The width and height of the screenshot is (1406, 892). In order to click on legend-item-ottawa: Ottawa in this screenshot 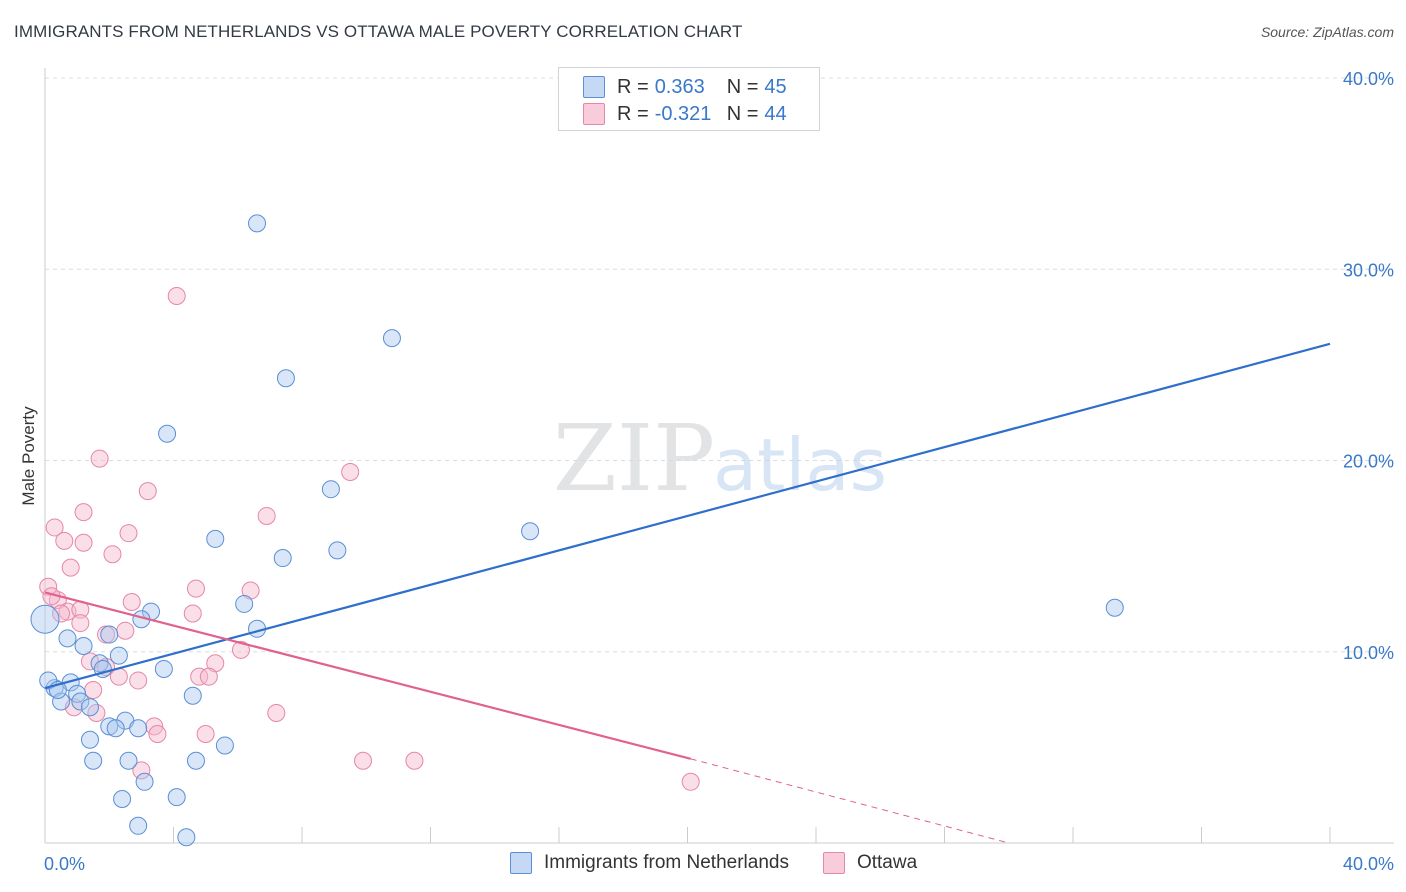, I will do `click(870, 863)`.